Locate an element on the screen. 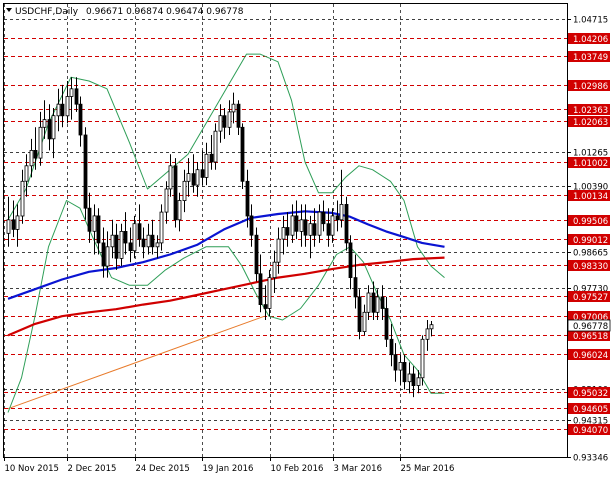 The height and width of the screenshot is (481, 611). moving-average-red is located at coordinates (226, 296).